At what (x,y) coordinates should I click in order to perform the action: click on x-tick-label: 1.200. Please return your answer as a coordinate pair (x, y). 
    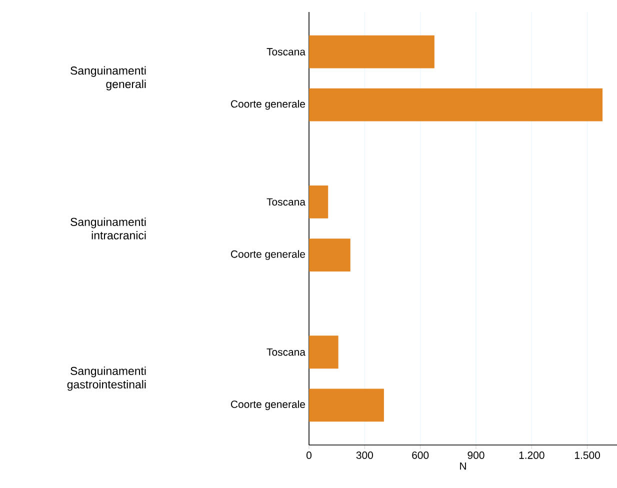
    Looking at the image, I should click on (531, 455).